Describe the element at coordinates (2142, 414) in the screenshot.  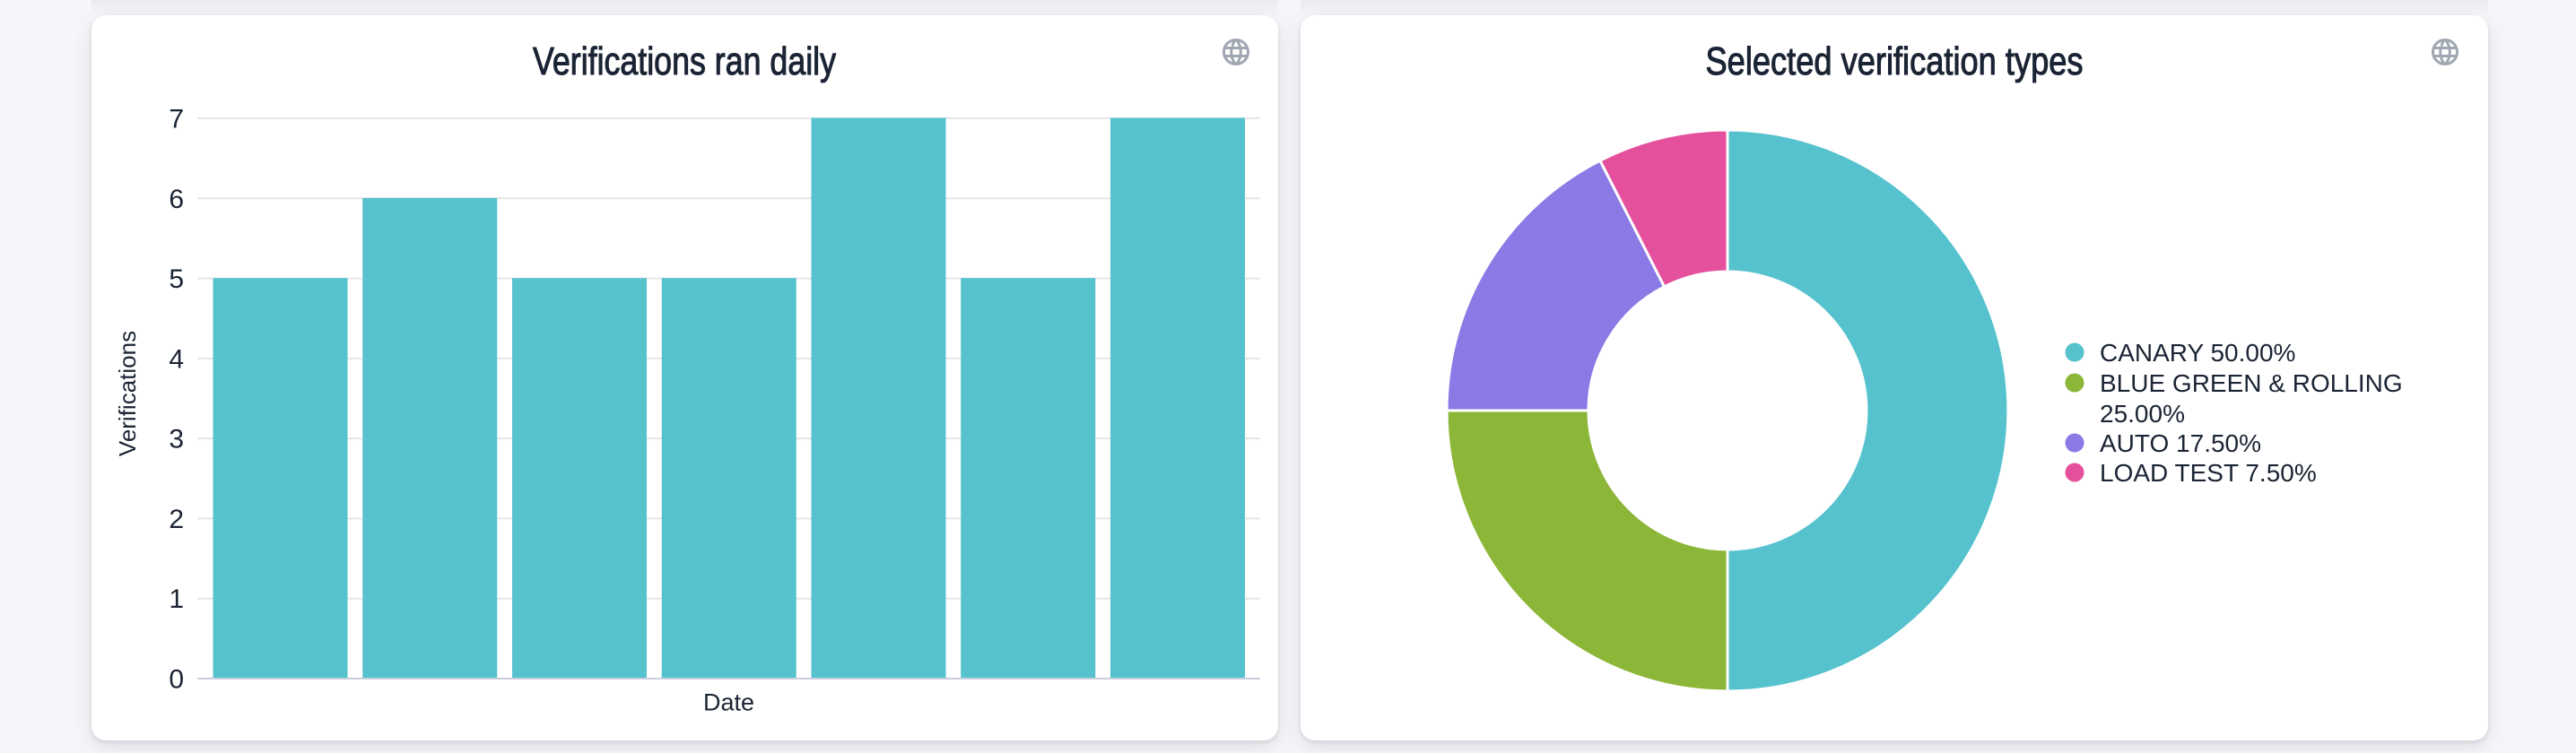
I see `svg-text: 25.00%` at that location.